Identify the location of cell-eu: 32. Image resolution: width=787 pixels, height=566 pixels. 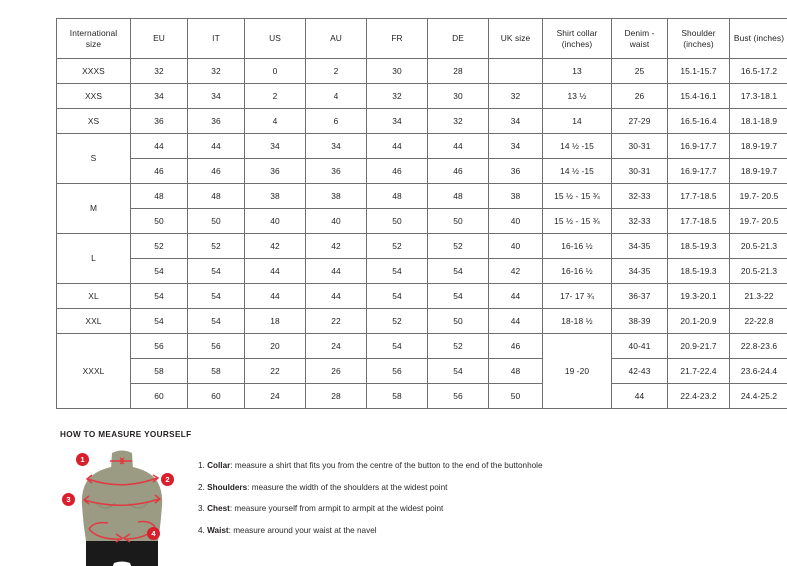
(159, 71).